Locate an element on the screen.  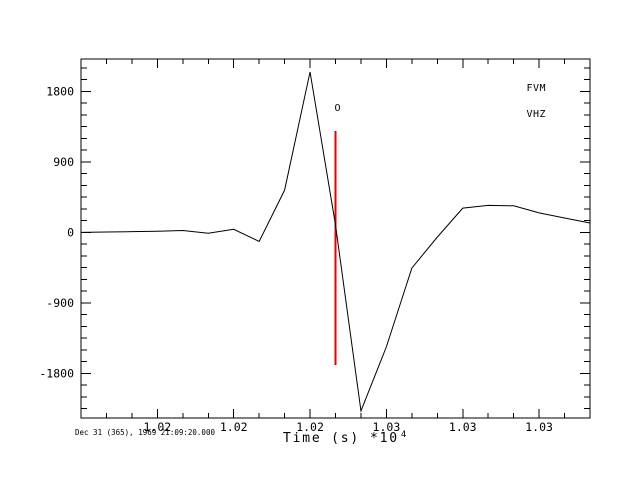
y-tick-label: -900 is located at coordinates (60, 303).